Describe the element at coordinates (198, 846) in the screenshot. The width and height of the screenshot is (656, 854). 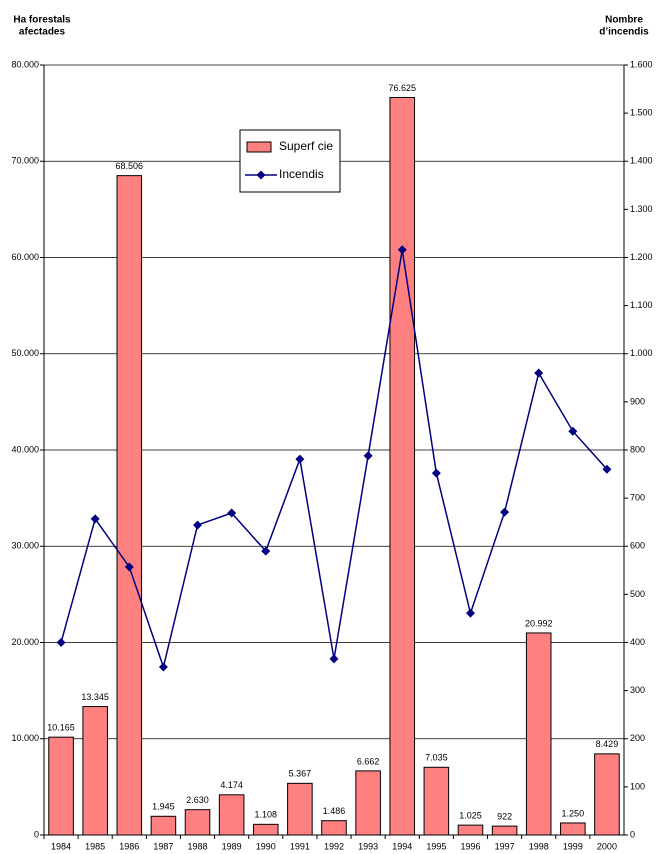
I see `x-tick-label: 1988` at that location.